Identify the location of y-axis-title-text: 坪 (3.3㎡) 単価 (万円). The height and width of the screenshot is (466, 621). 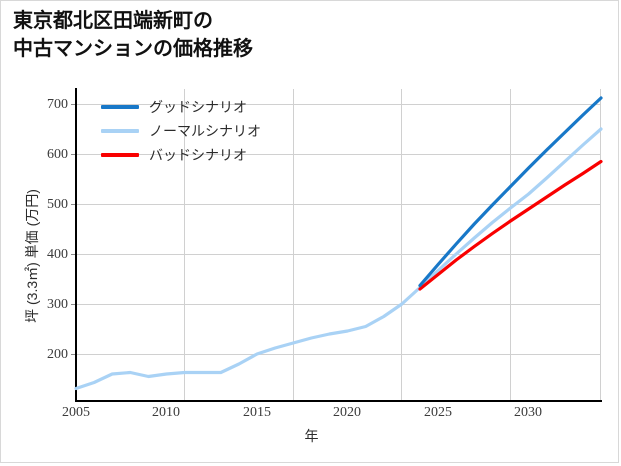
(32, 256).